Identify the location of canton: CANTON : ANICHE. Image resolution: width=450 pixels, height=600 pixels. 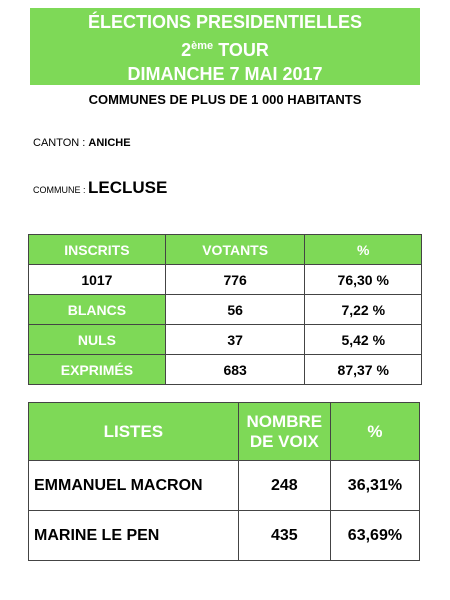
(82, 143).